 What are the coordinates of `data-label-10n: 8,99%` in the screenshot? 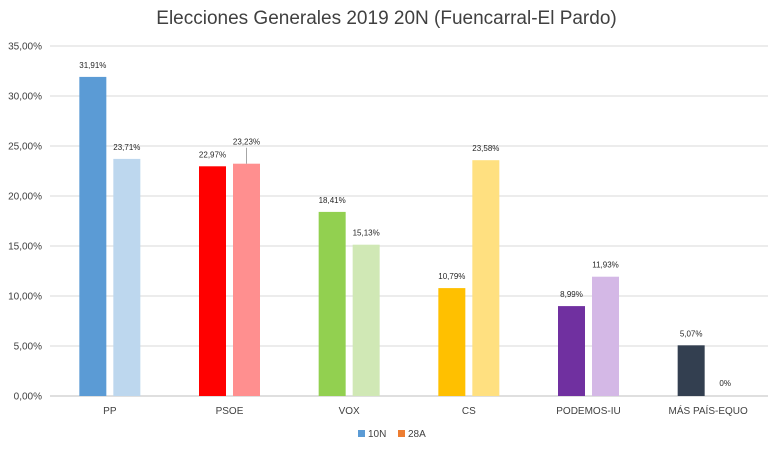 It's located at (571, 294).